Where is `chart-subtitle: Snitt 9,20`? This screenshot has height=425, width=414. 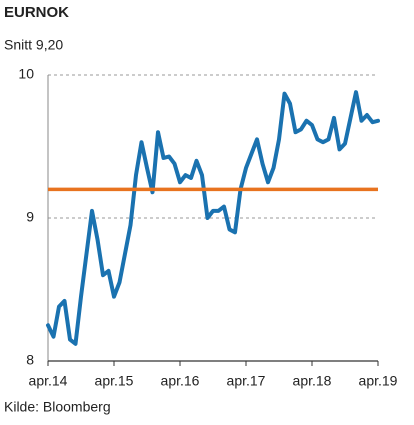
chart-subtitle: Snitt 9,20 is located at coordinates (33, 45).